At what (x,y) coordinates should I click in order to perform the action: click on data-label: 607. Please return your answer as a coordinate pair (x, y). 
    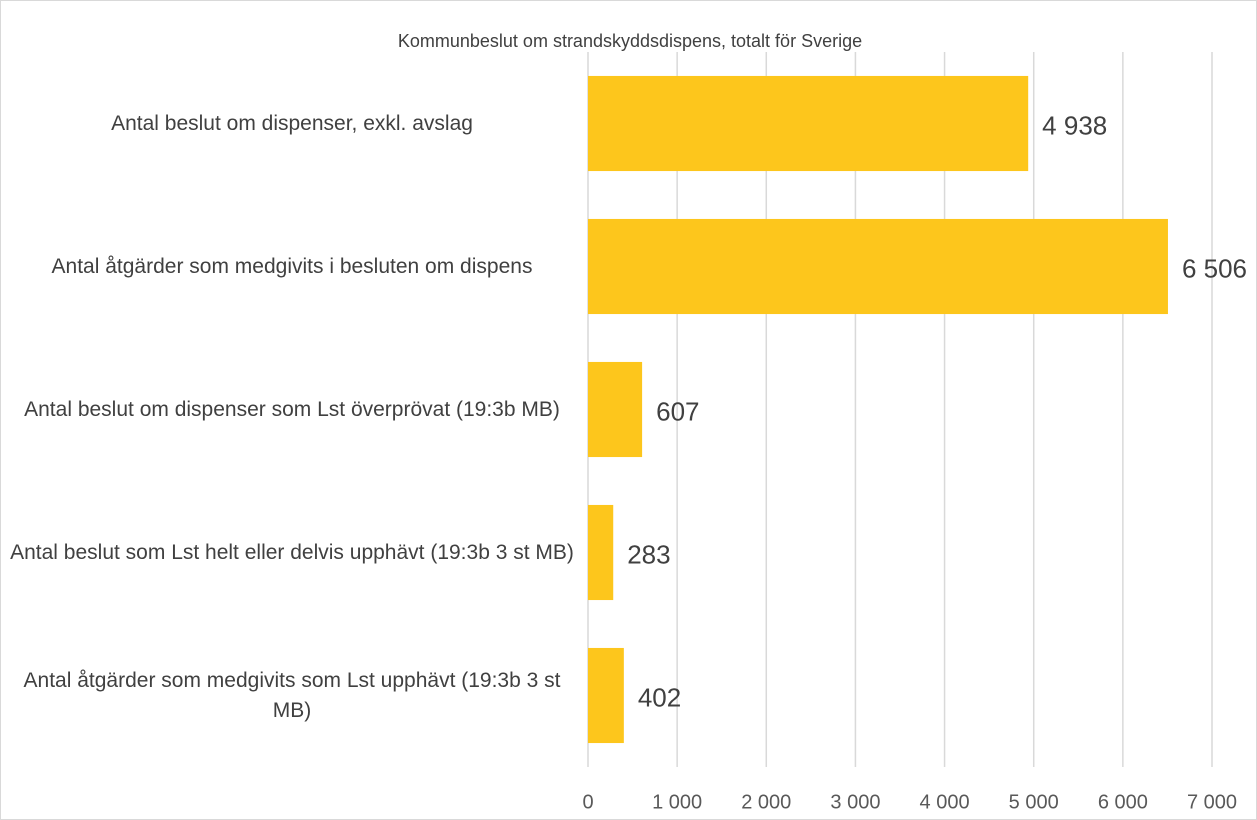
    Looking at the image, I should click on (677, 411).